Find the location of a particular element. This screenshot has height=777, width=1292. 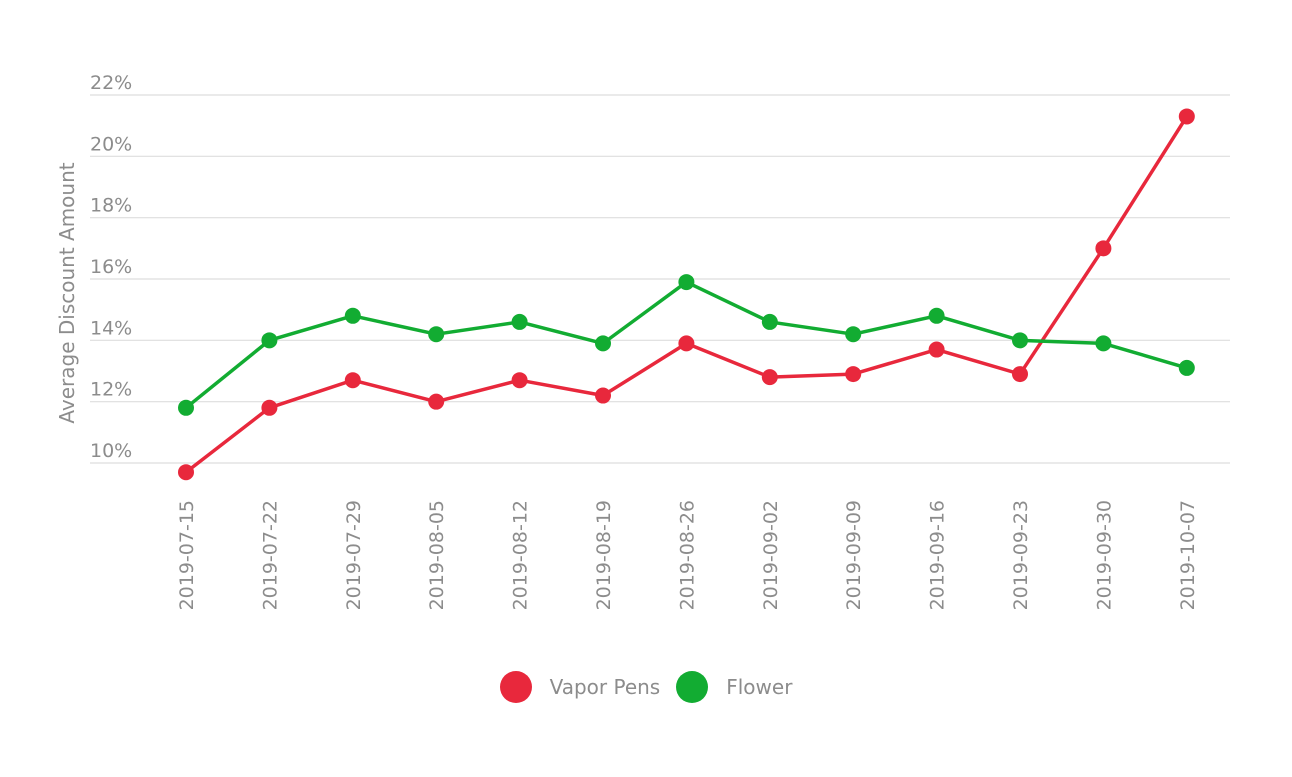

x-tick-label: 2019-09-23 is located at coordinates (1021, 555).